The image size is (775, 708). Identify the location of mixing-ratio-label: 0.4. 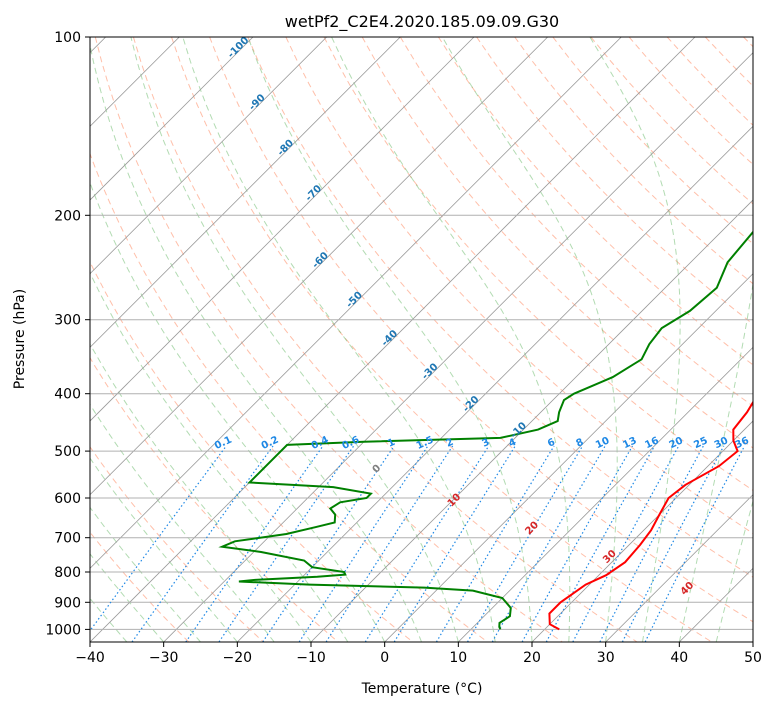
(320, 442).